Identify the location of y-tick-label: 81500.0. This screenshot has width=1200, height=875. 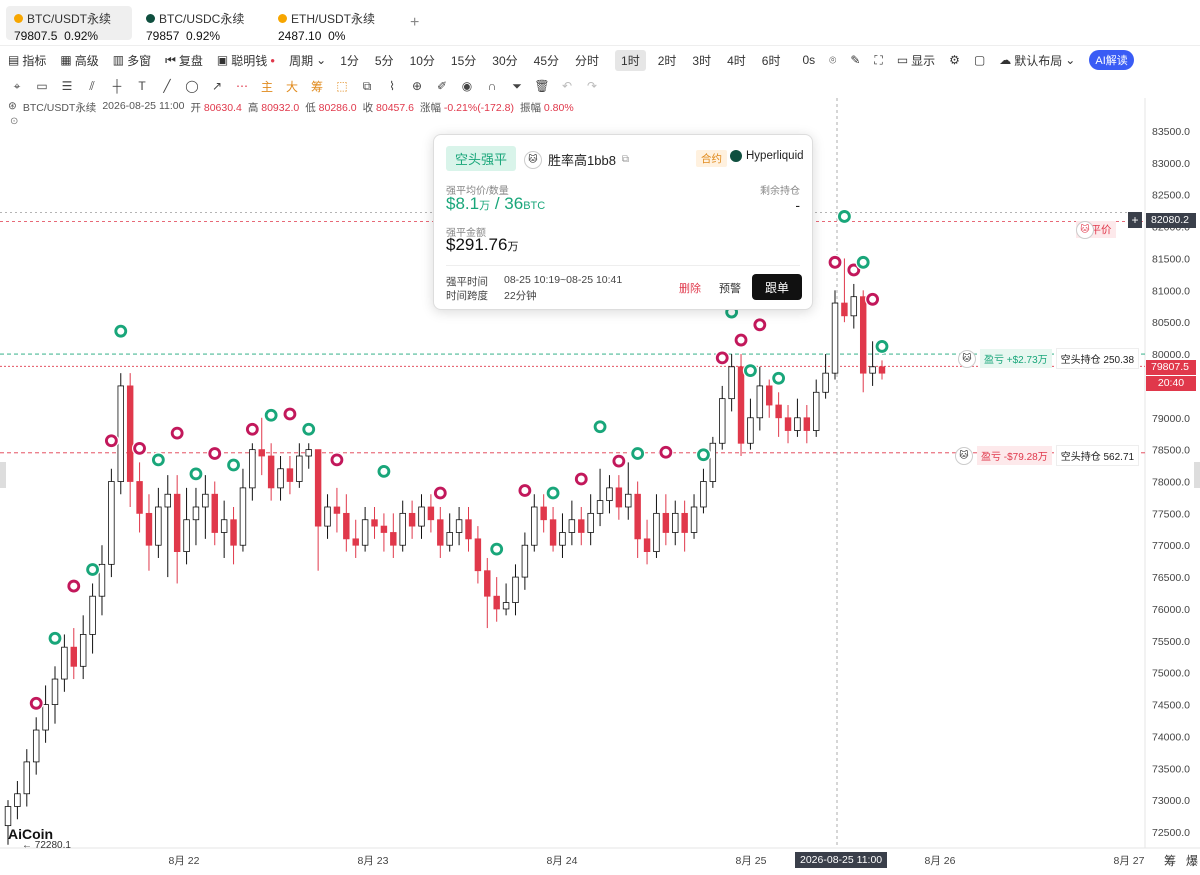
(1171, 259).